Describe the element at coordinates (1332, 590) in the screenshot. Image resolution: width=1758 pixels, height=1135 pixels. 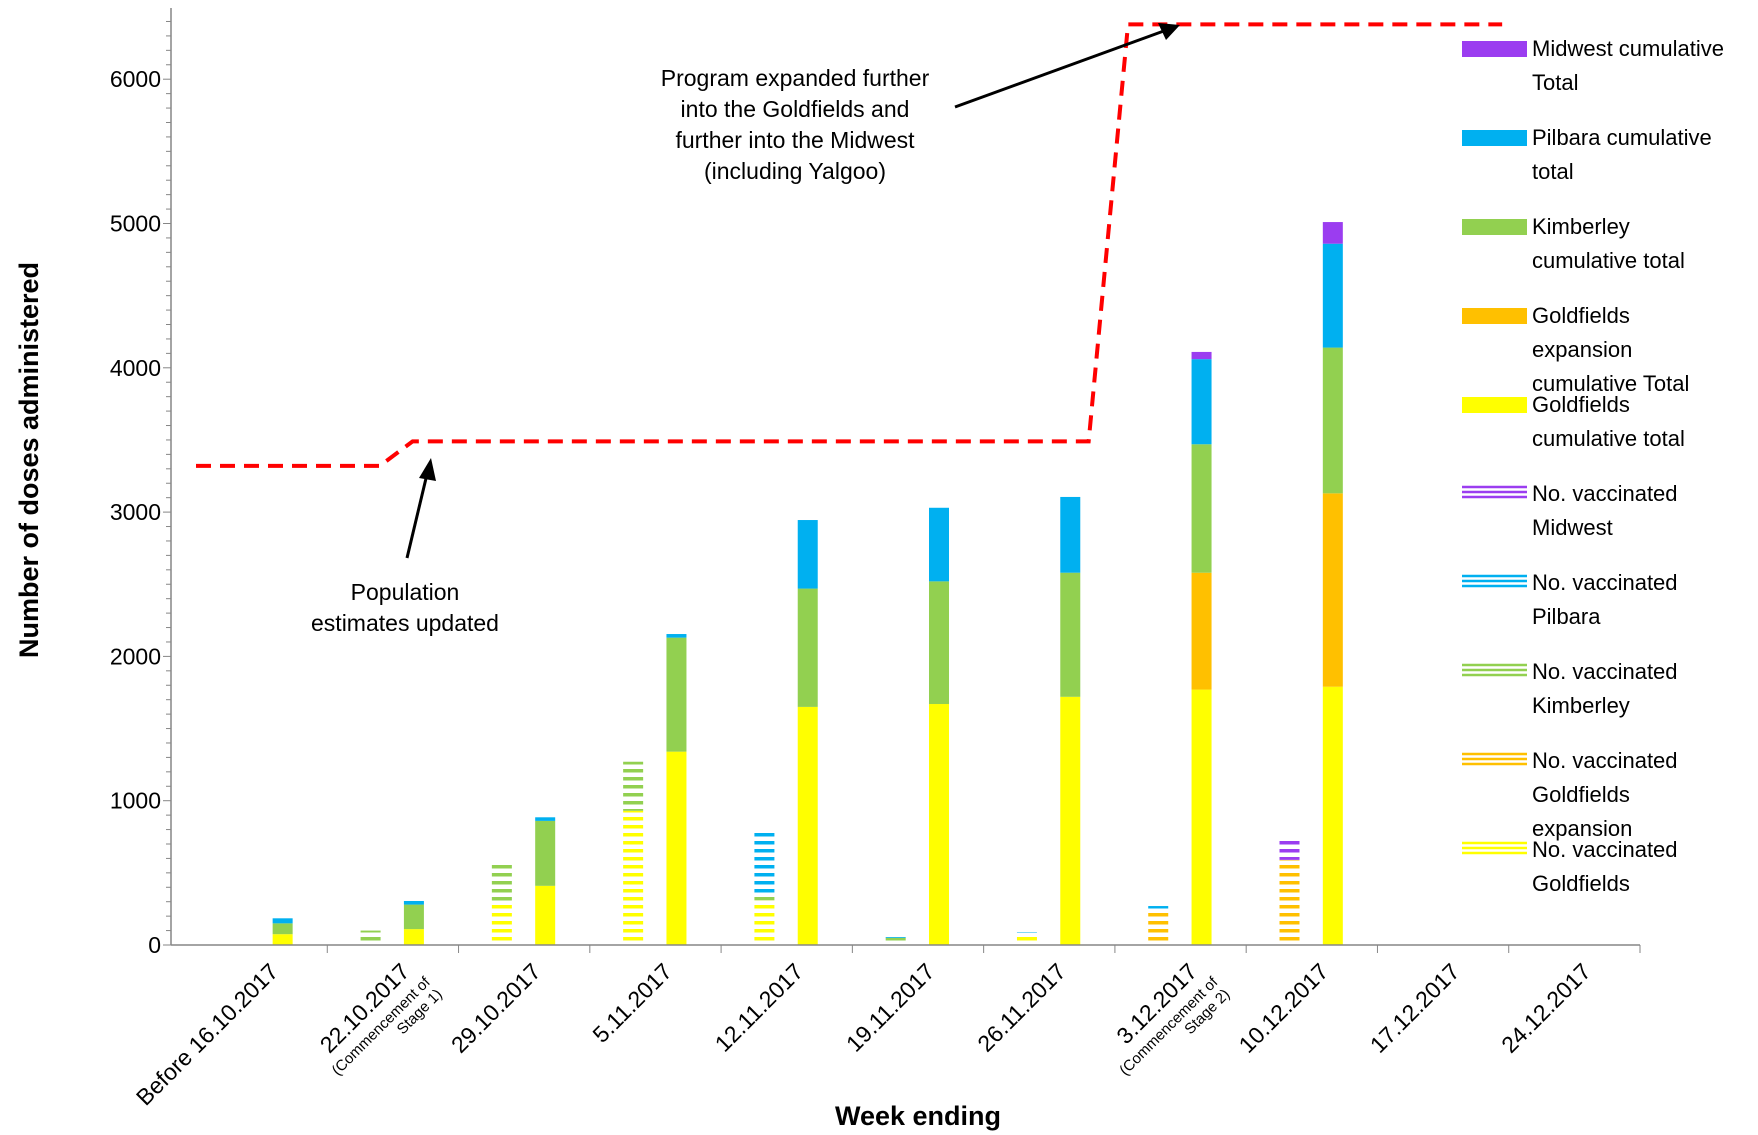
I see `bar-cumulative-8-goldfields-expansion-cumulative-total` at that location.